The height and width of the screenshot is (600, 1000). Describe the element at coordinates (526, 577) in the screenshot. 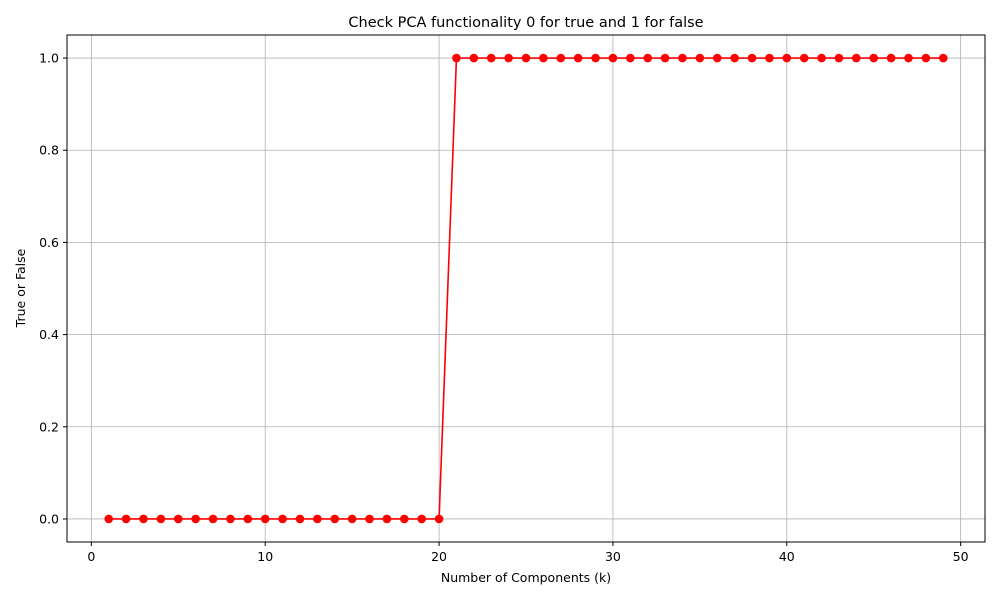

I see `x-axis-label: Number of Components (k)` at that location.